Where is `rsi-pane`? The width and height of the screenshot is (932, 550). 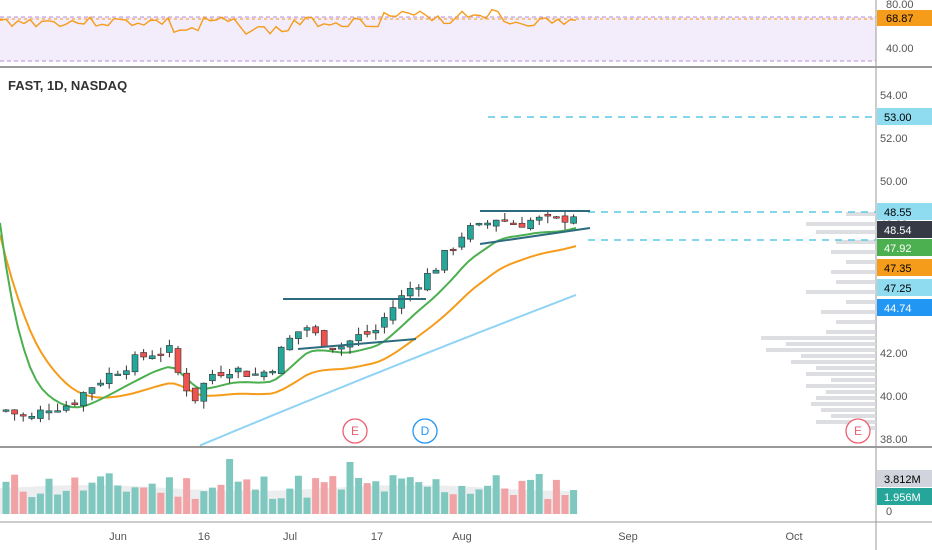
rsi-pane is located at coordinates (438, 35).